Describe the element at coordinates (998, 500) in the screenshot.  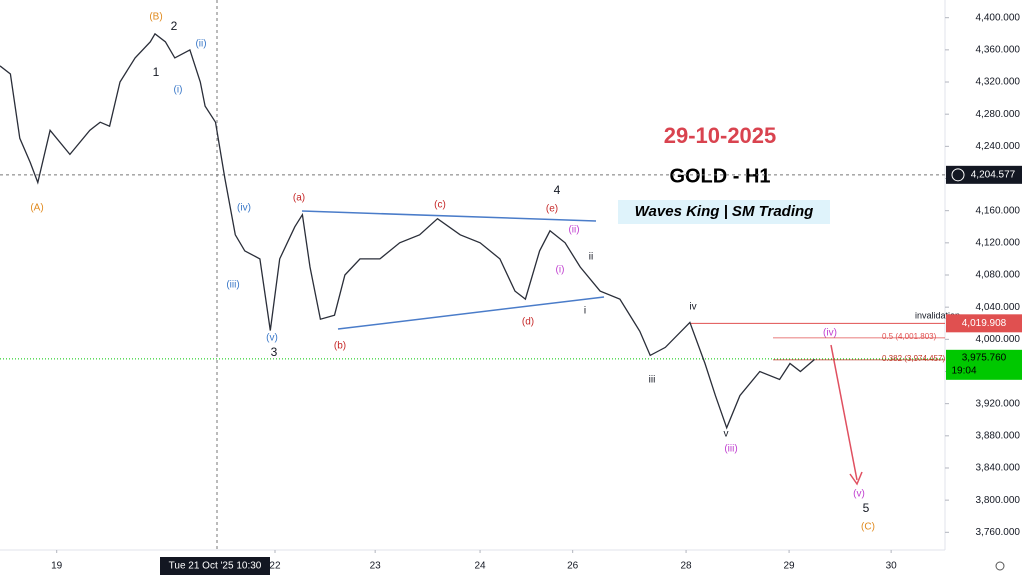
I see `y-tick-label: 3,800.000` at that location.